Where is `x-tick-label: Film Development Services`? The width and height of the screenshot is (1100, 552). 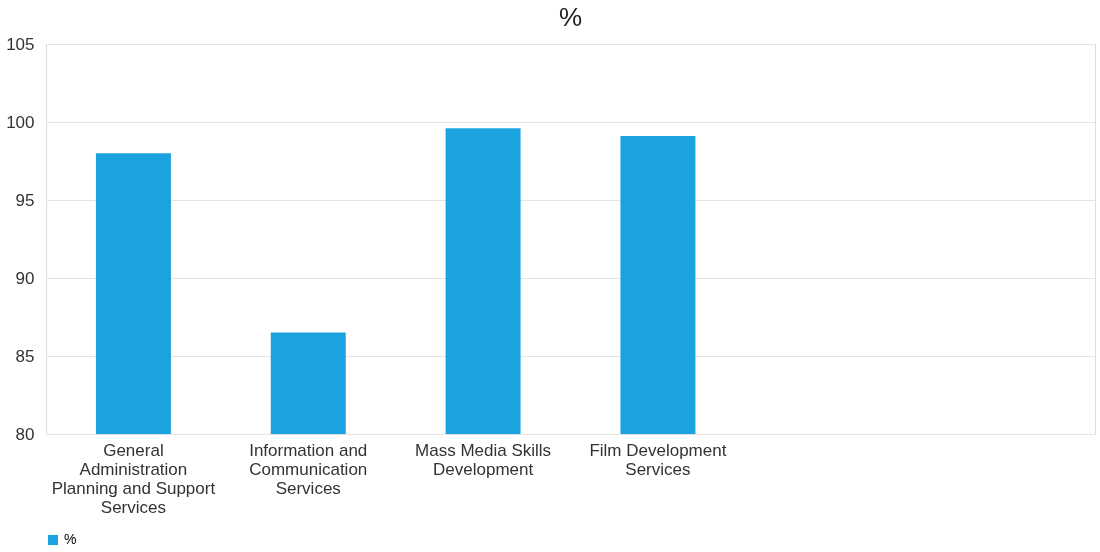
x-tick-label: Film Development Services is located at coordinates (658, 459).